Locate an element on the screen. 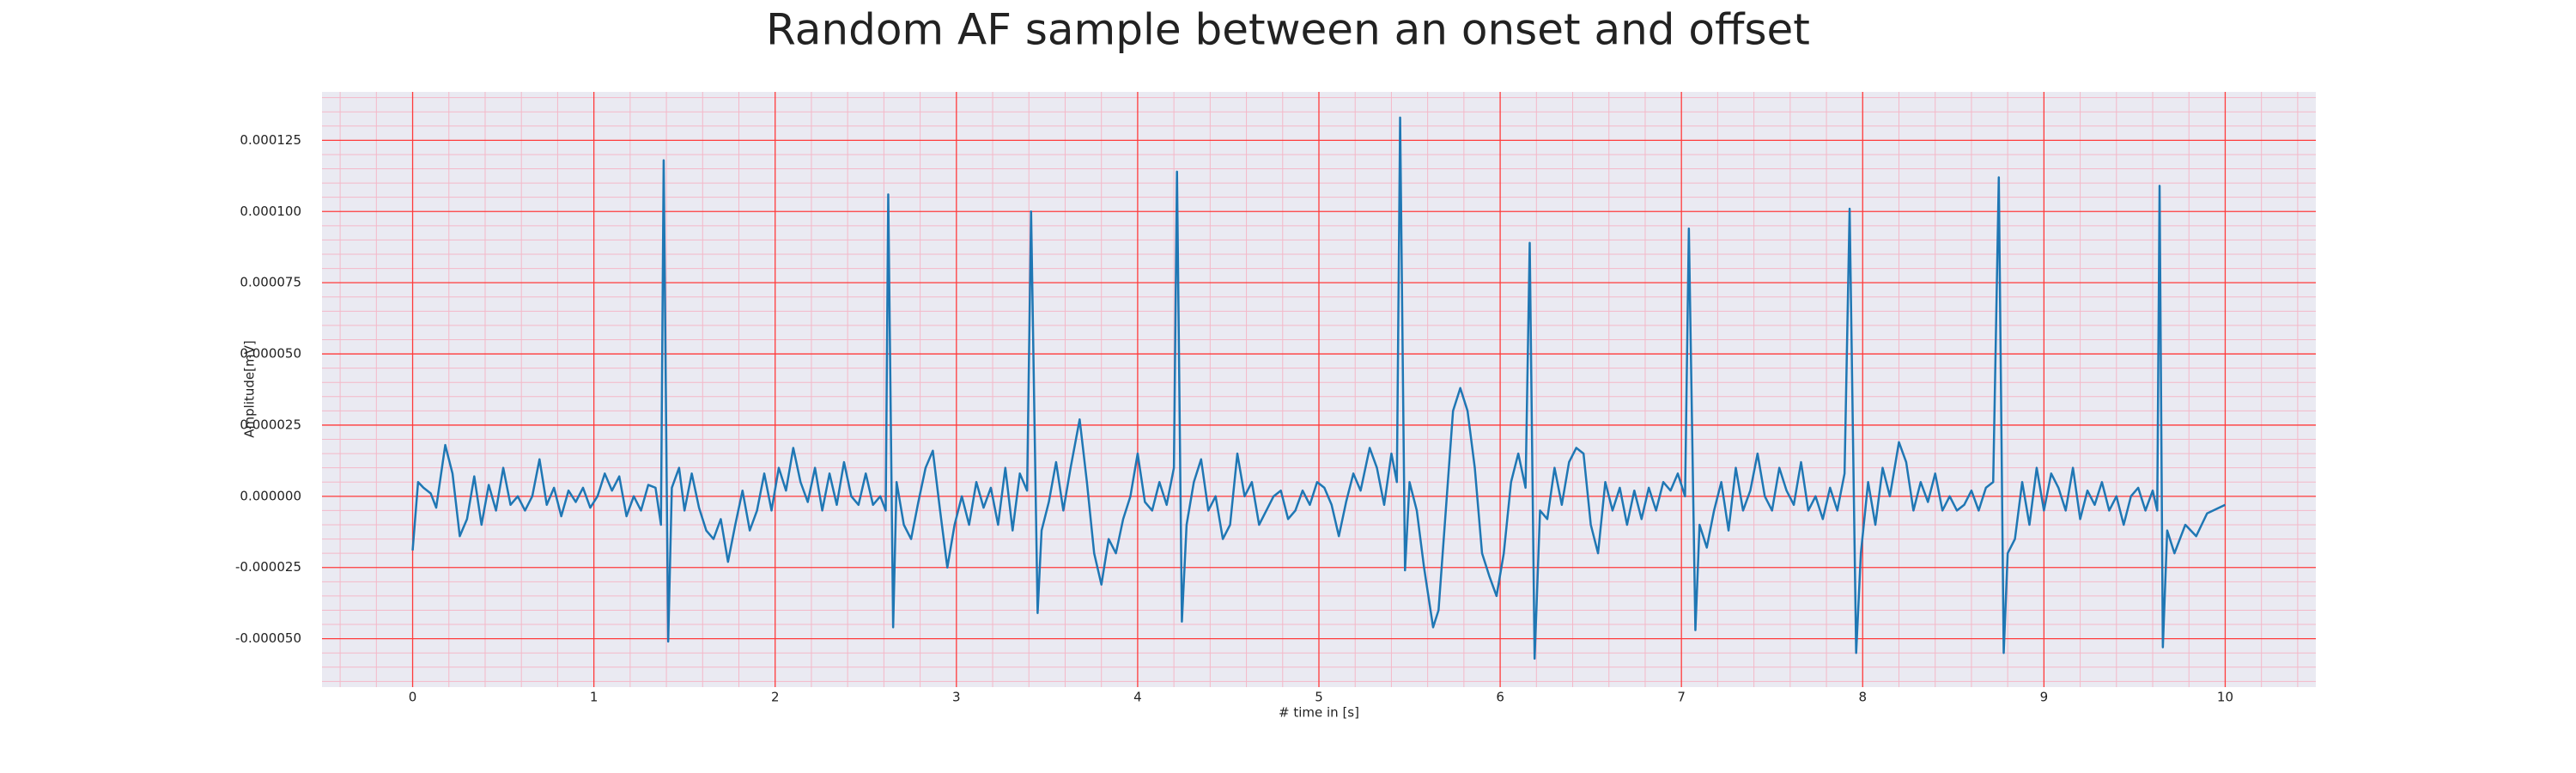  y-tick-label: 0.000075 is located at coordinates (270, 282).